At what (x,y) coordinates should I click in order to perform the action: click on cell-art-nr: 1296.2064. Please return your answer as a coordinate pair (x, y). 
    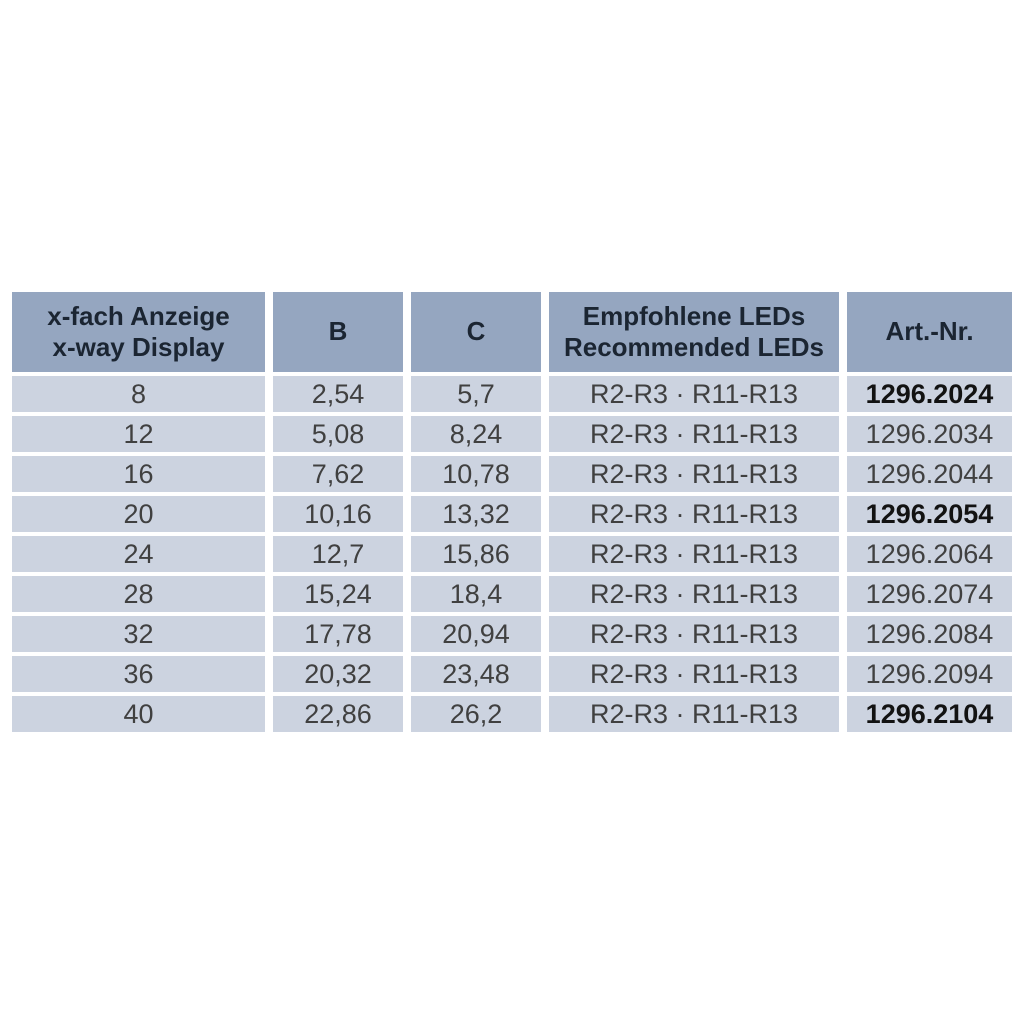
    Looking at the image, I should click on (929, 554).